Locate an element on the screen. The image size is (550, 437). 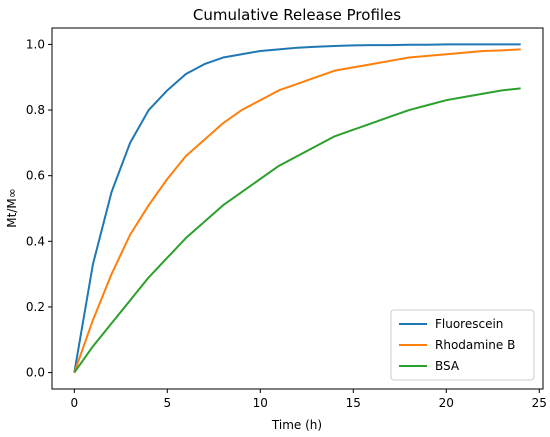
legend: Fluorescein Rhodamine B BSA is located at coordinates (462, 345).